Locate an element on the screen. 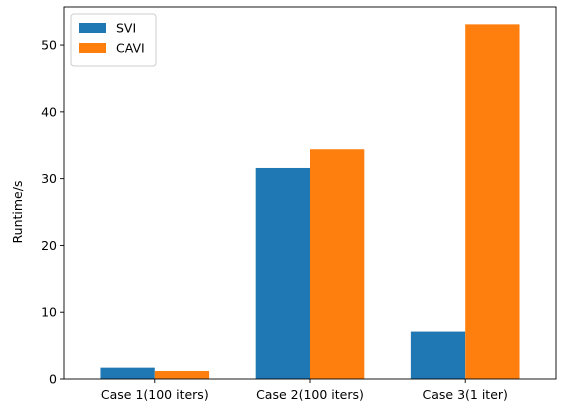  y-tick-label: 50 is located at coordinates (49, 45).